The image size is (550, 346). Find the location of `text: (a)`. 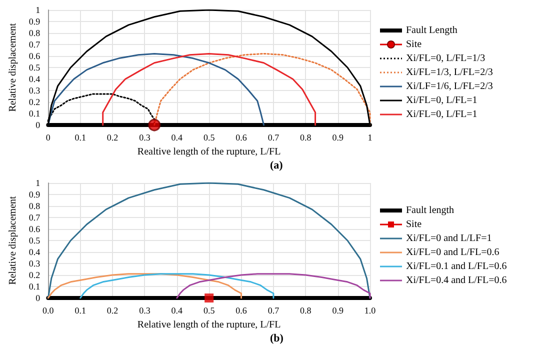

text: (a) is located at coordinates (277, 166).